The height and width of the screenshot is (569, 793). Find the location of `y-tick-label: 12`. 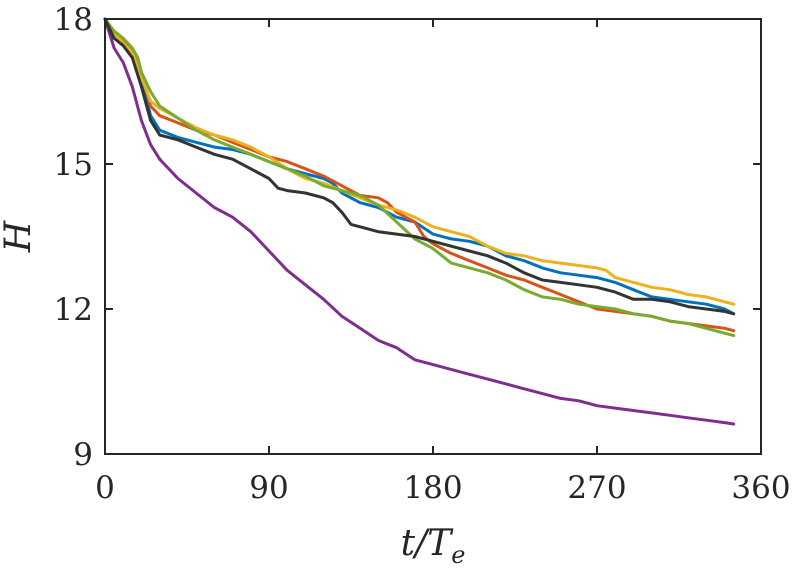

y-tick-label: 12 is located at coordinates (73, 310).